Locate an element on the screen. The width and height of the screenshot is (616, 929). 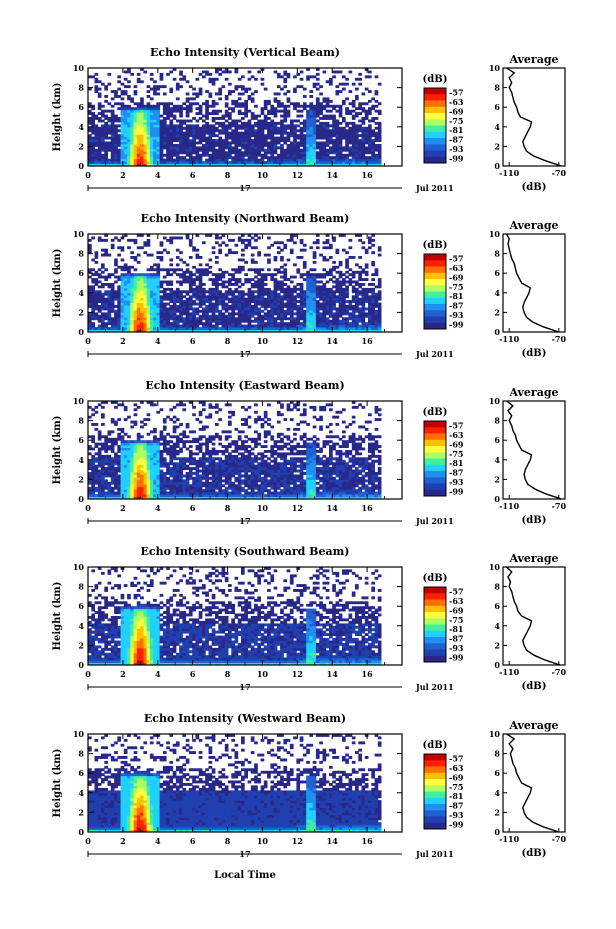
colorbar-unit: (dB) is located at coordinates (435, 79).